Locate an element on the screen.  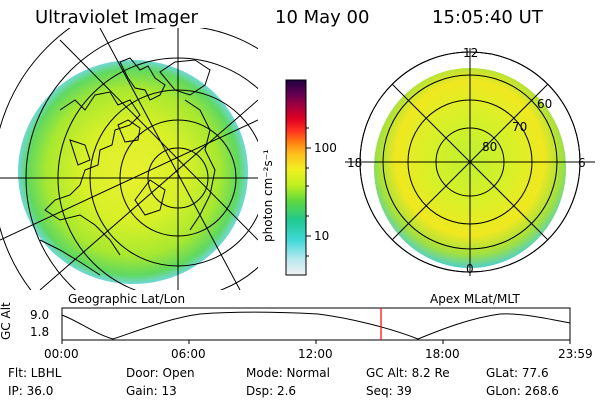
info-glon: GLon: 268.6 is located at coordinates (522, 391).